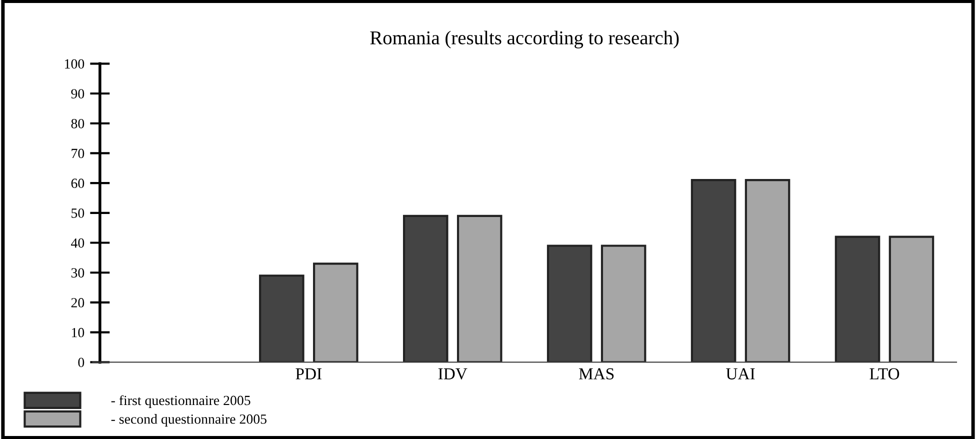 The image size is (976, 439). What do you see at coordinates (77, 303) in the screenshot?
I see `y-tick-label: 20` at bounding box center [77, 303].